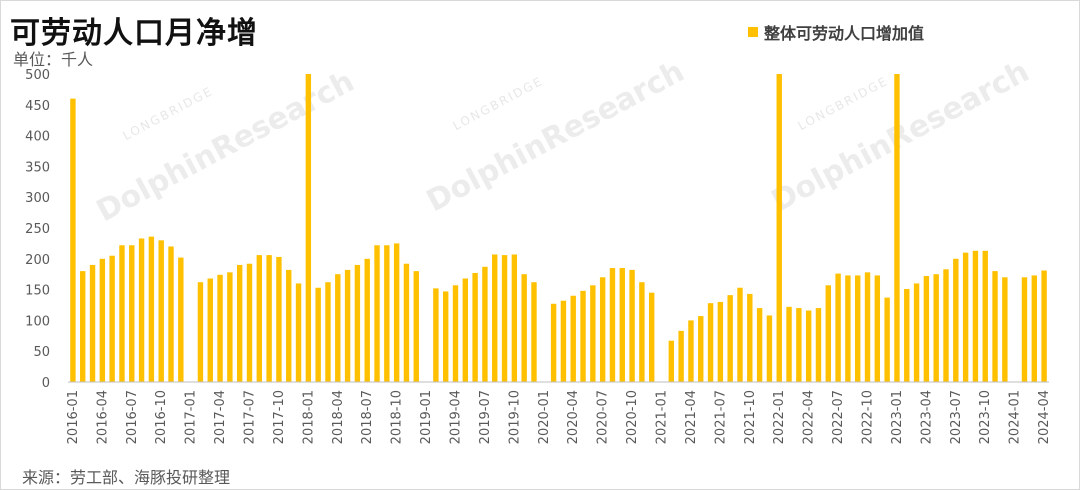 The image size is (1080, 490). Describe the element at coordinates (41, 352) in the screenshot. I see `y-tick-label-50: 50` at that location.